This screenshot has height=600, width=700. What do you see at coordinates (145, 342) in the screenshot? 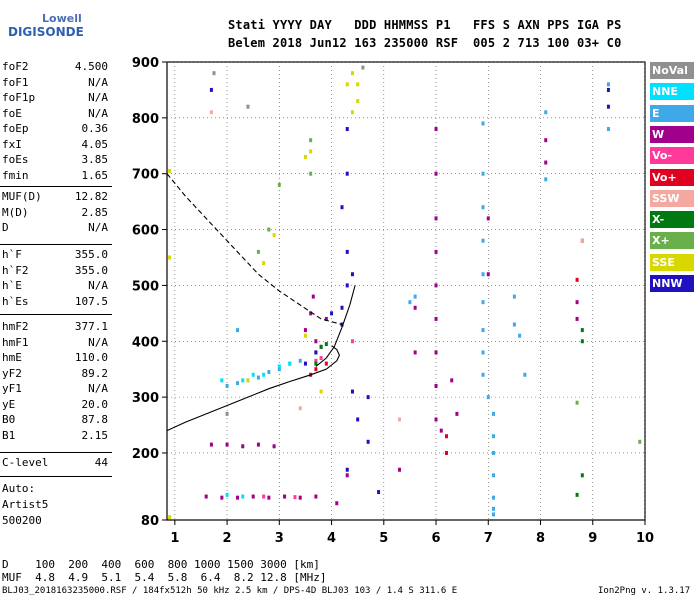
I see `y-tick-label: 400` at bounding box center [145, 342].